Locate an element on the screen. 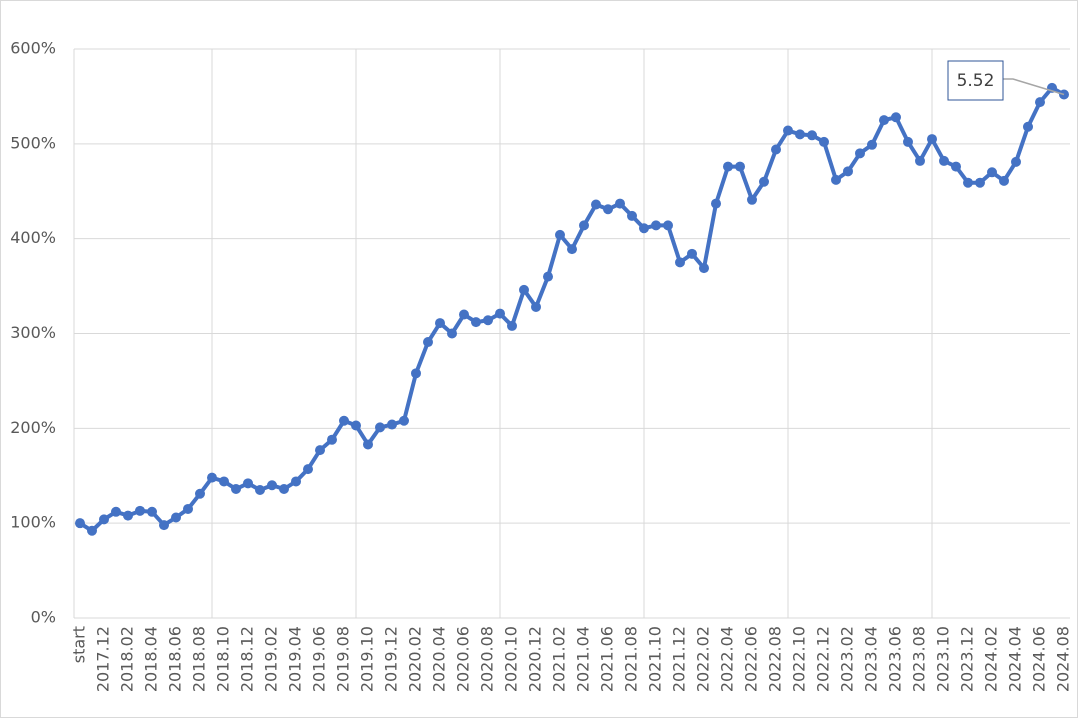 The image size is (1078, 718). y-tick-label: 400% is located at coordinates (33, 237).